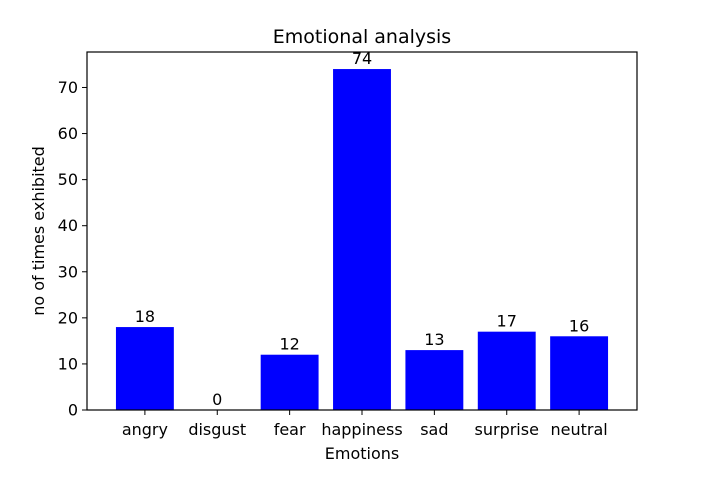 This screenshot has height=484, width=713. I want to click on x-tick-label-angry: angry, so click(145, 429).